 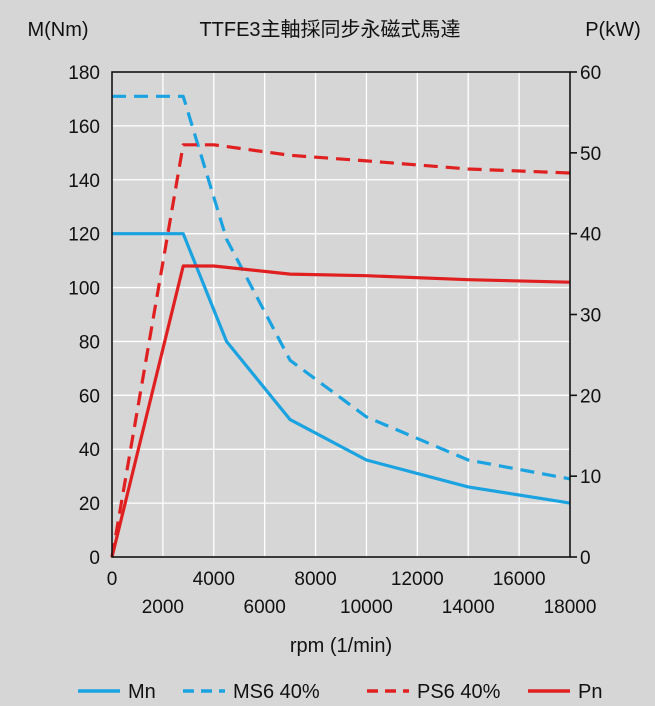 What do you see at coordinates (265, 607) in the screenshot?
I see `x-tick-label: 6000` at bounding box center [265, 607].